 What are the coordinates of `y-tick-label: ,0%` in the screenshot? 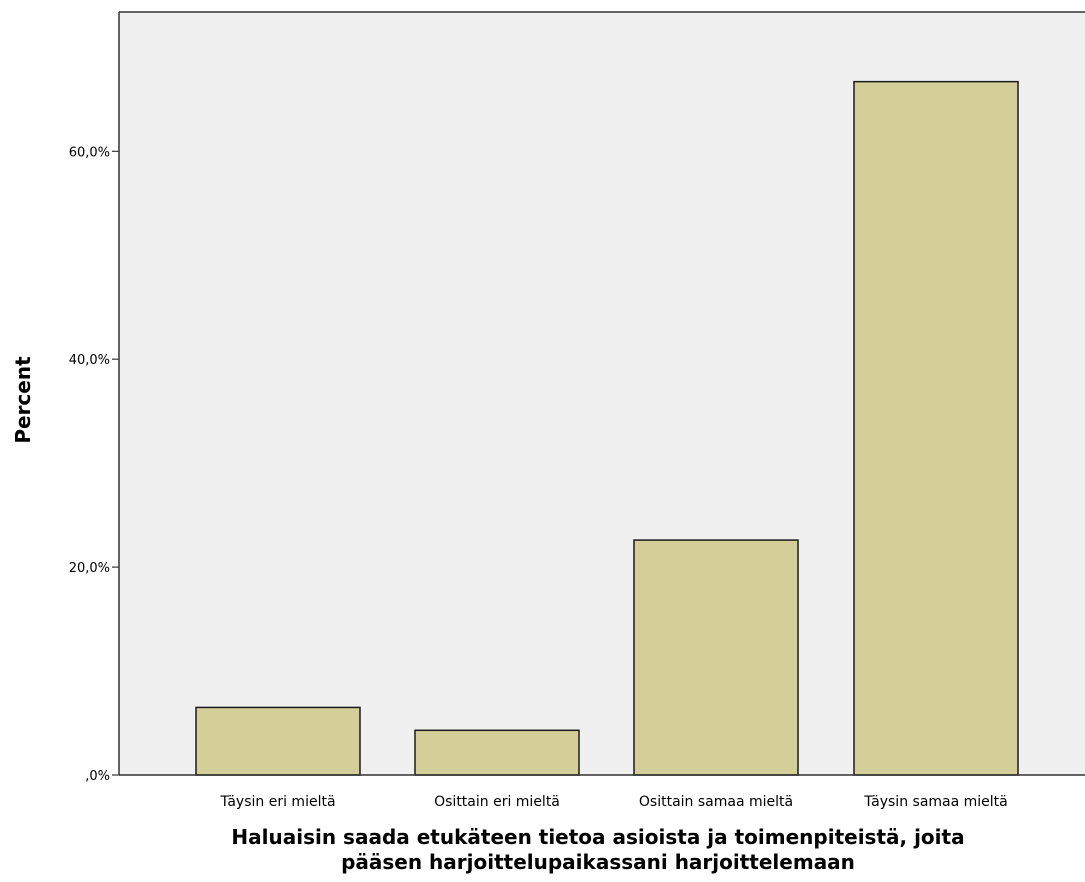 It's located at (97, 776).